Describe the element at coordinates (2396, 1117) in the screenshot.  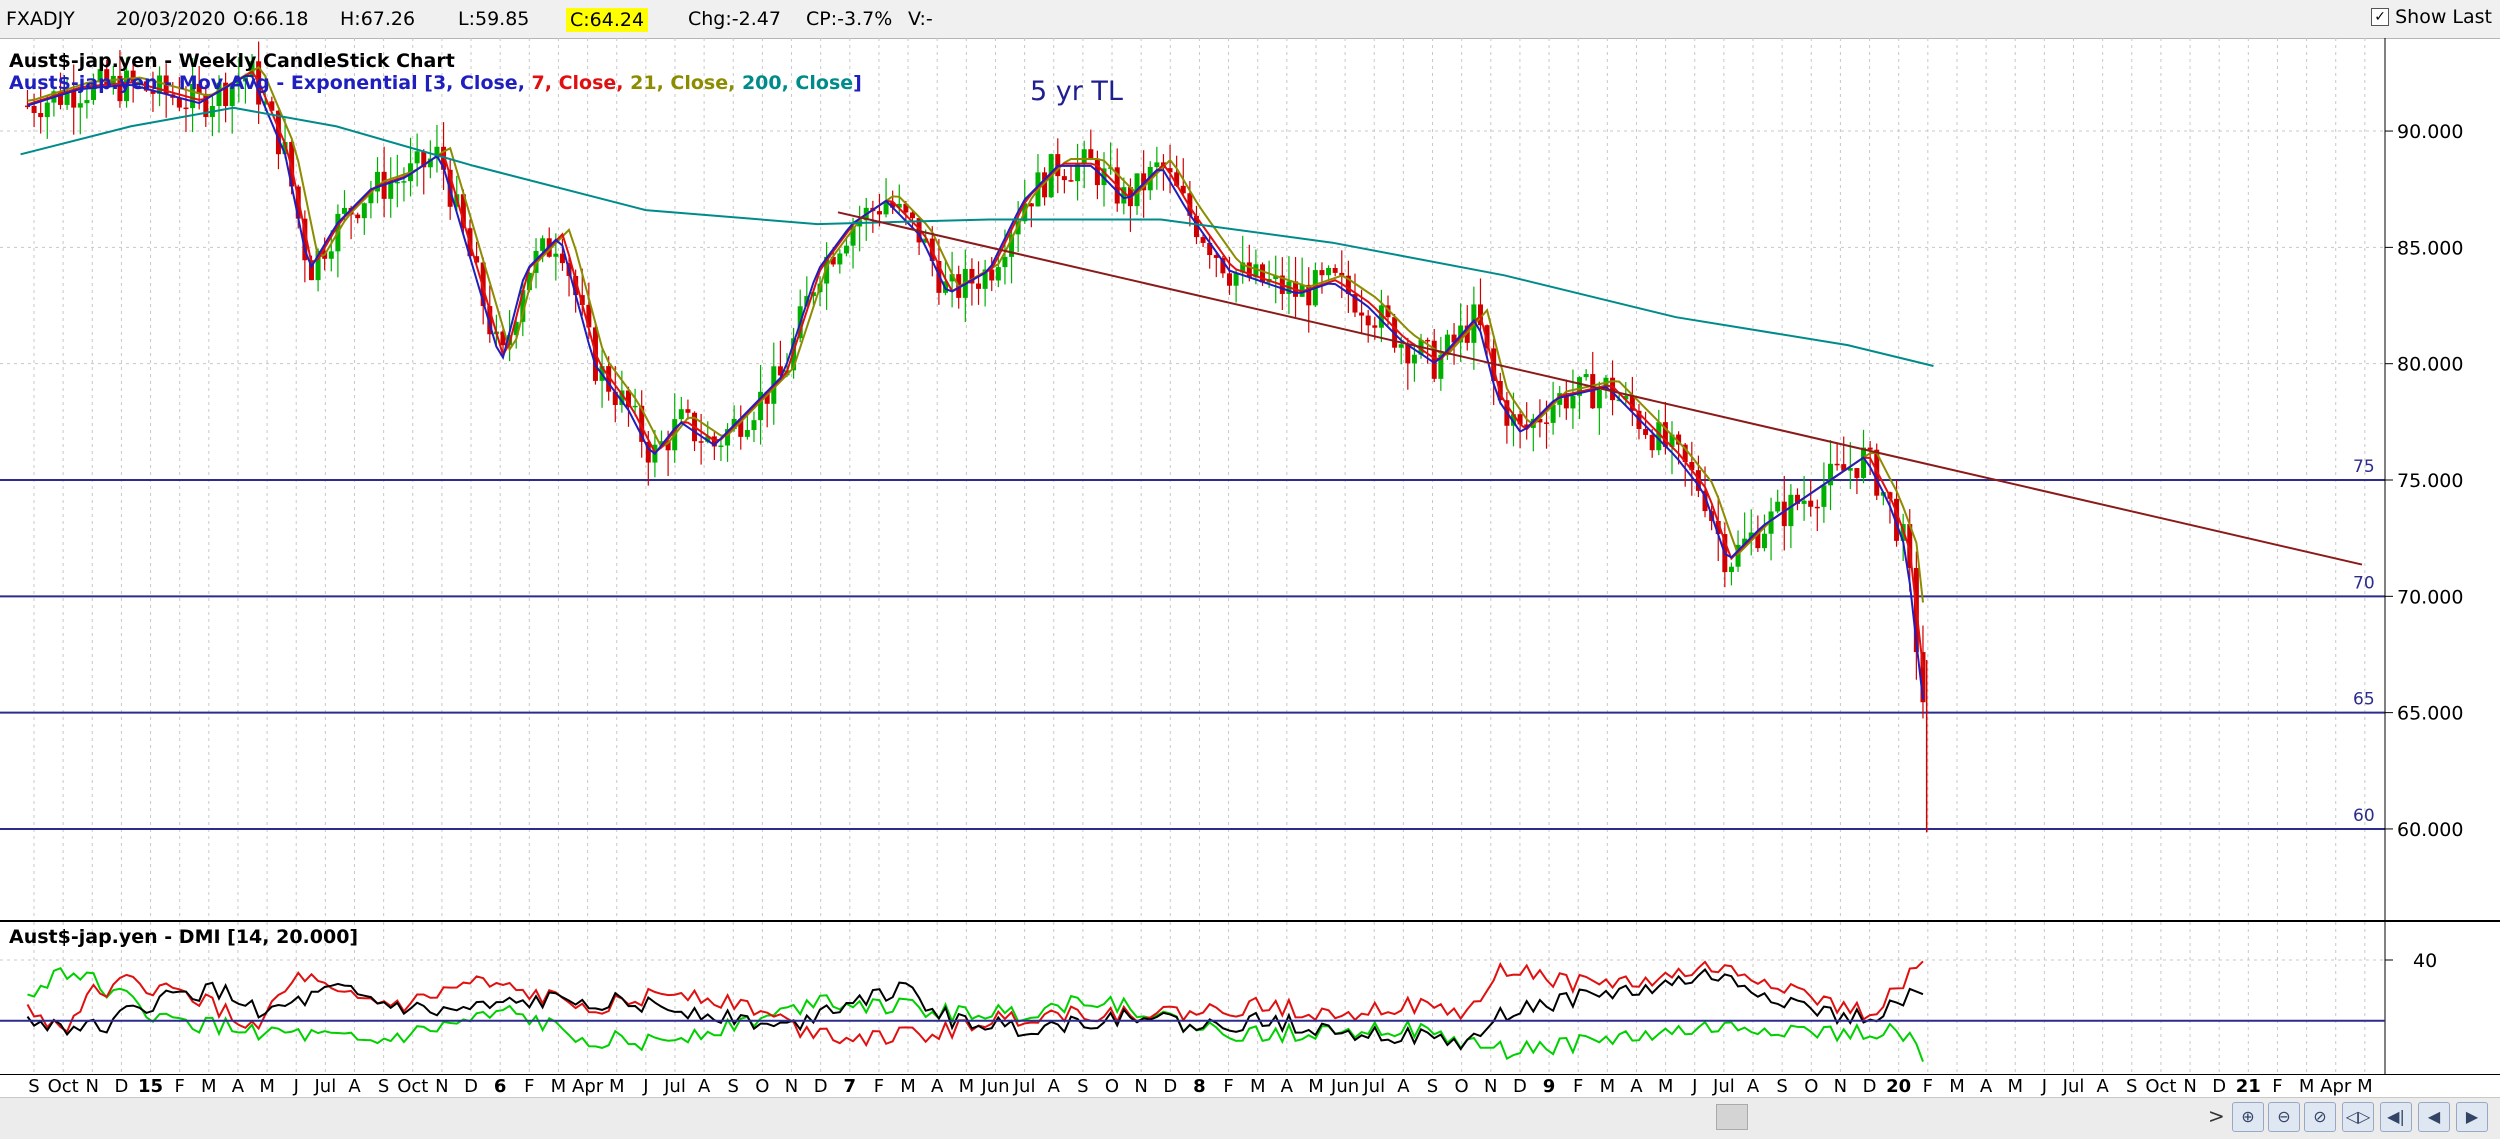
I see `step-back-icon: ◀|` at that location.